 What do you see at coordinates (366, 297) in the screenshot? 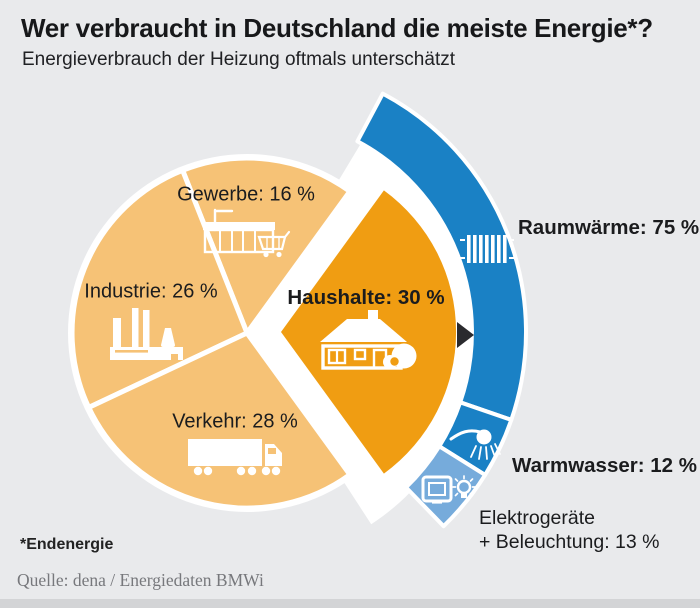
I see `slice-label-haushalte: Haushalte: 30 %` at bounding box center [366, 297].